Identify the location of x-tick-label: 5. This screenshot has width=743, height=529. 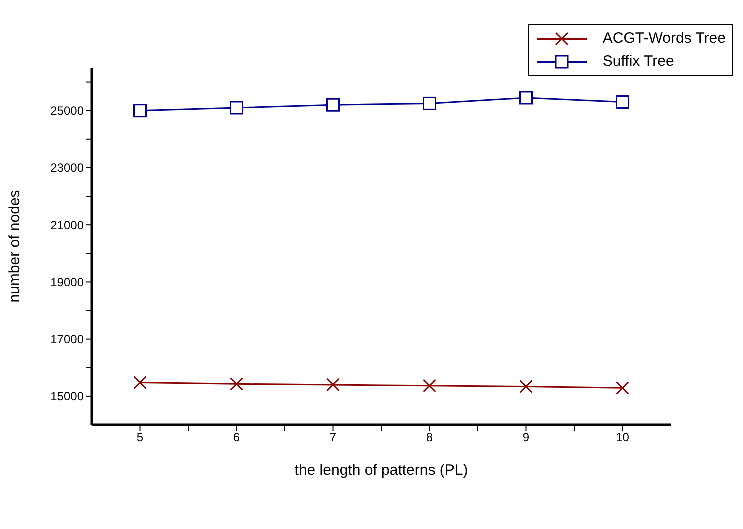
(140, 437).